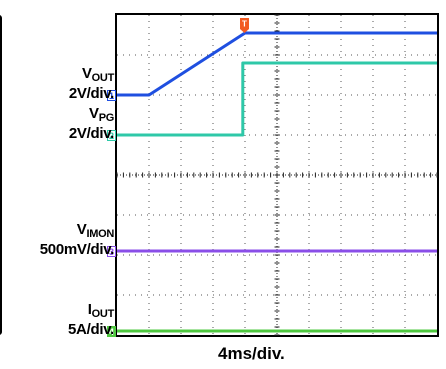 This screenshot has height=369, width=446. What do you see at coordinates (111, 251) in the screenshot?
I see `channel-marker-3: 3` at bounding box center [111, 251].